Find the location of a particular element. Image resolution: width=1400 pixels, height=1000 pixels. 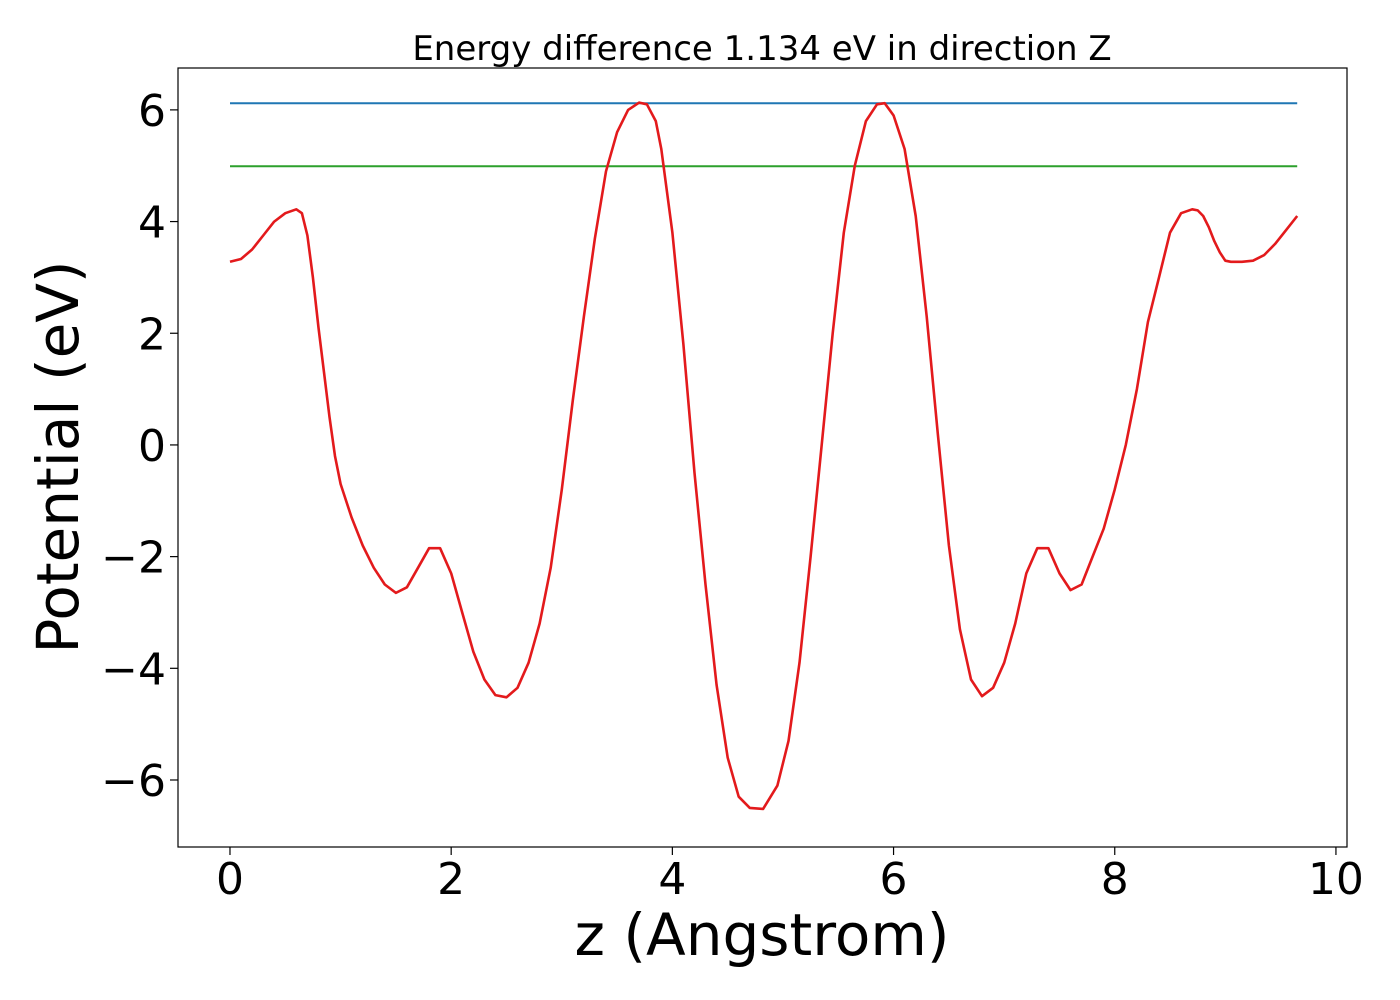

y-tick-label: 6 is located at coordinates (152, 111).